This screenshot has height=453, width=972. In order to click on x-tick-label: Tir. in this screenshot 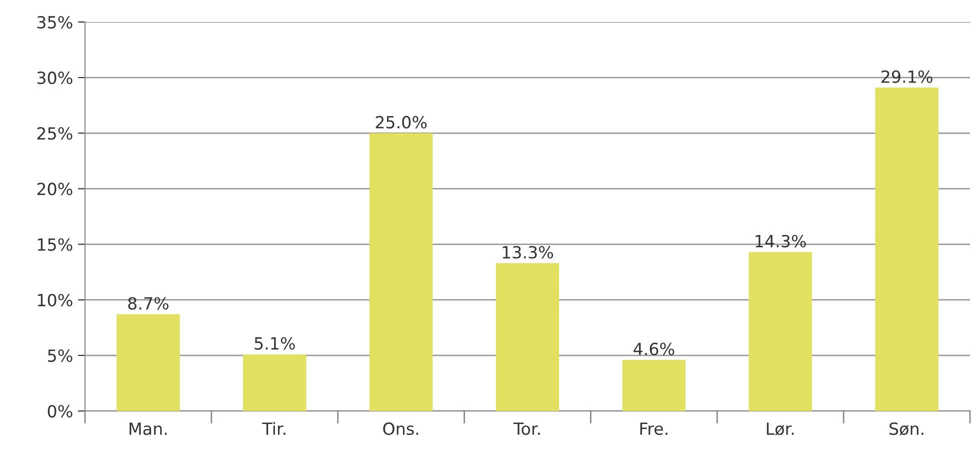, I will do `click(274, 428)`.